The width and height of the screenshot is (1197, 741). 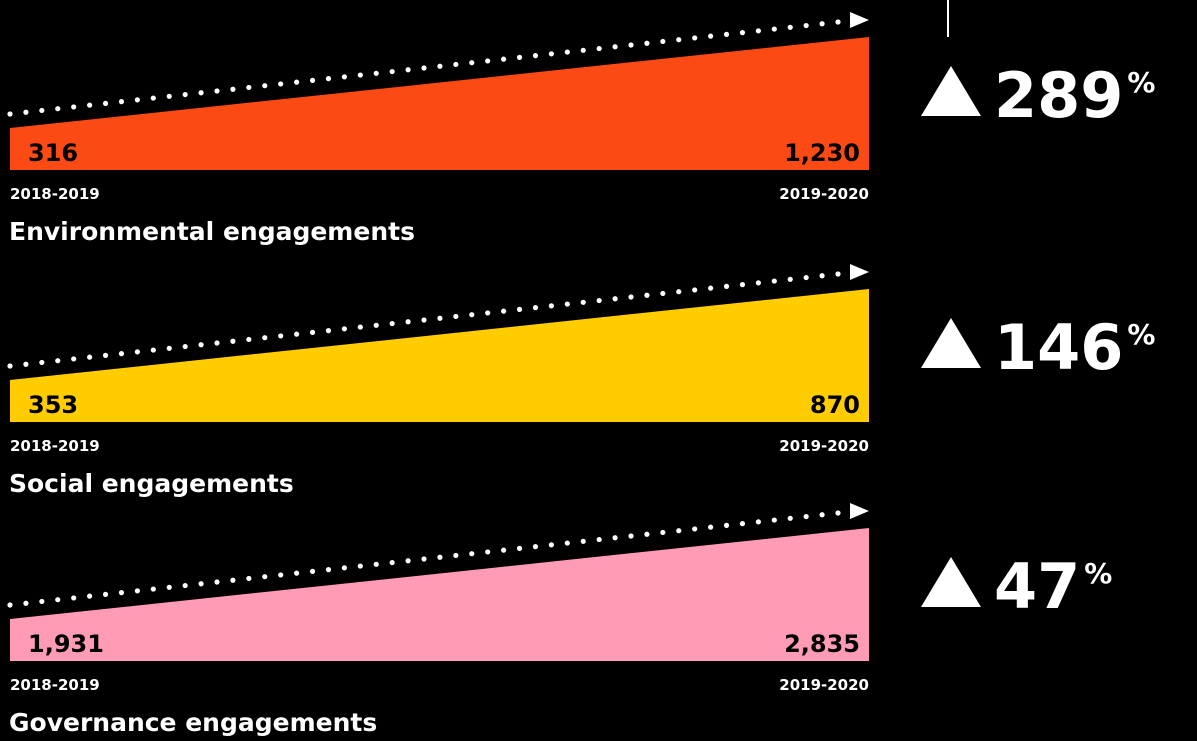 What do you see at coordinates (835, 405) in the screenshot?
I see `end-value: 870` at bounding box center [835, 405].